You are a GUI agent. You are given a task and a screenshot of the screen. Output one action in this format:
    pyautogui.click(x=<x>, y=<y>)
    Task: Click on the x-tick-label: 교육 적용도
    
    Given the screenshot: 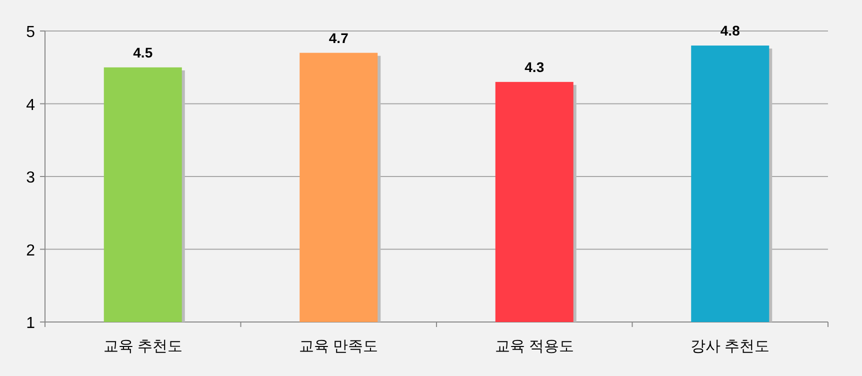 What is the action you would take?
    pyautogui.click(x=534, y=346)
    